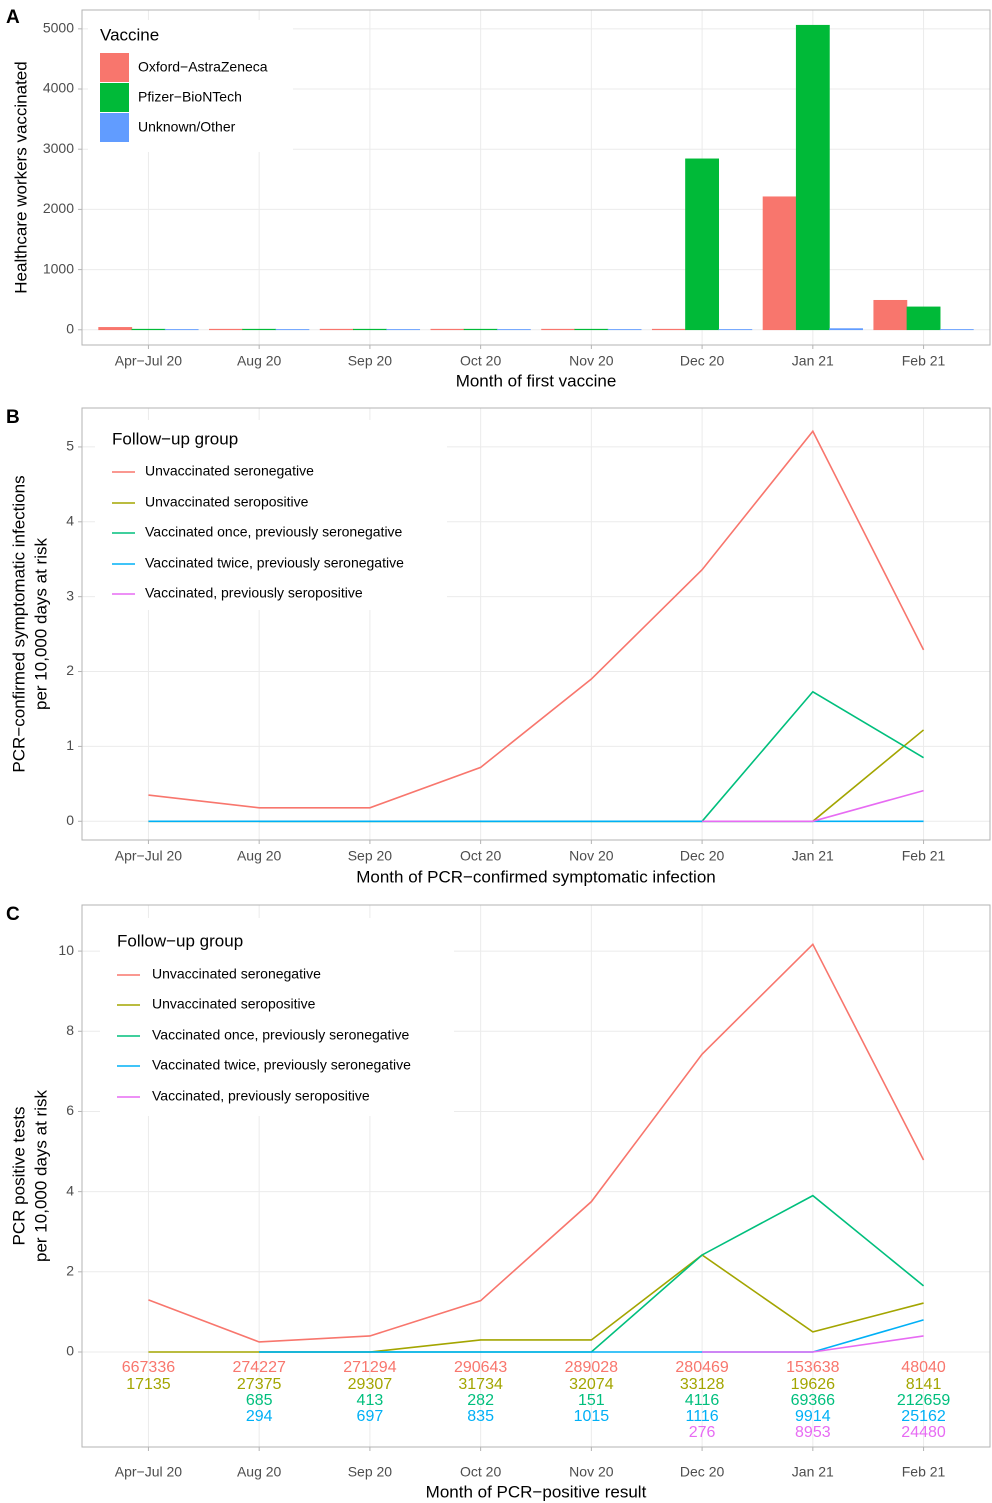 The image size is (992, 1503). Describe the element at coordinates (58, 88) in the screenshot. I see `y-tick-label: 4000` at that location.